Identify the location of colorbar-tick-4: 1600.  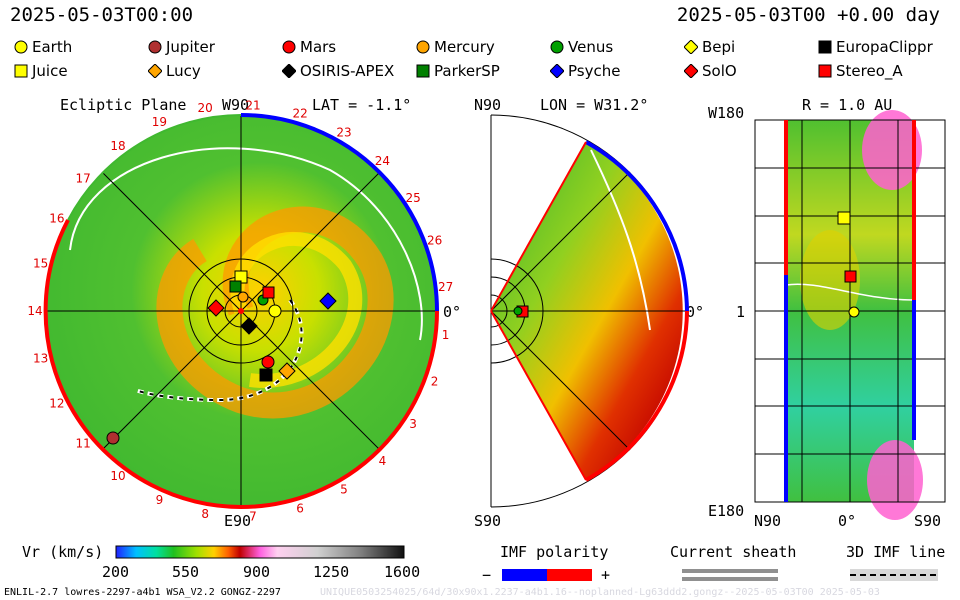
(402, 572).